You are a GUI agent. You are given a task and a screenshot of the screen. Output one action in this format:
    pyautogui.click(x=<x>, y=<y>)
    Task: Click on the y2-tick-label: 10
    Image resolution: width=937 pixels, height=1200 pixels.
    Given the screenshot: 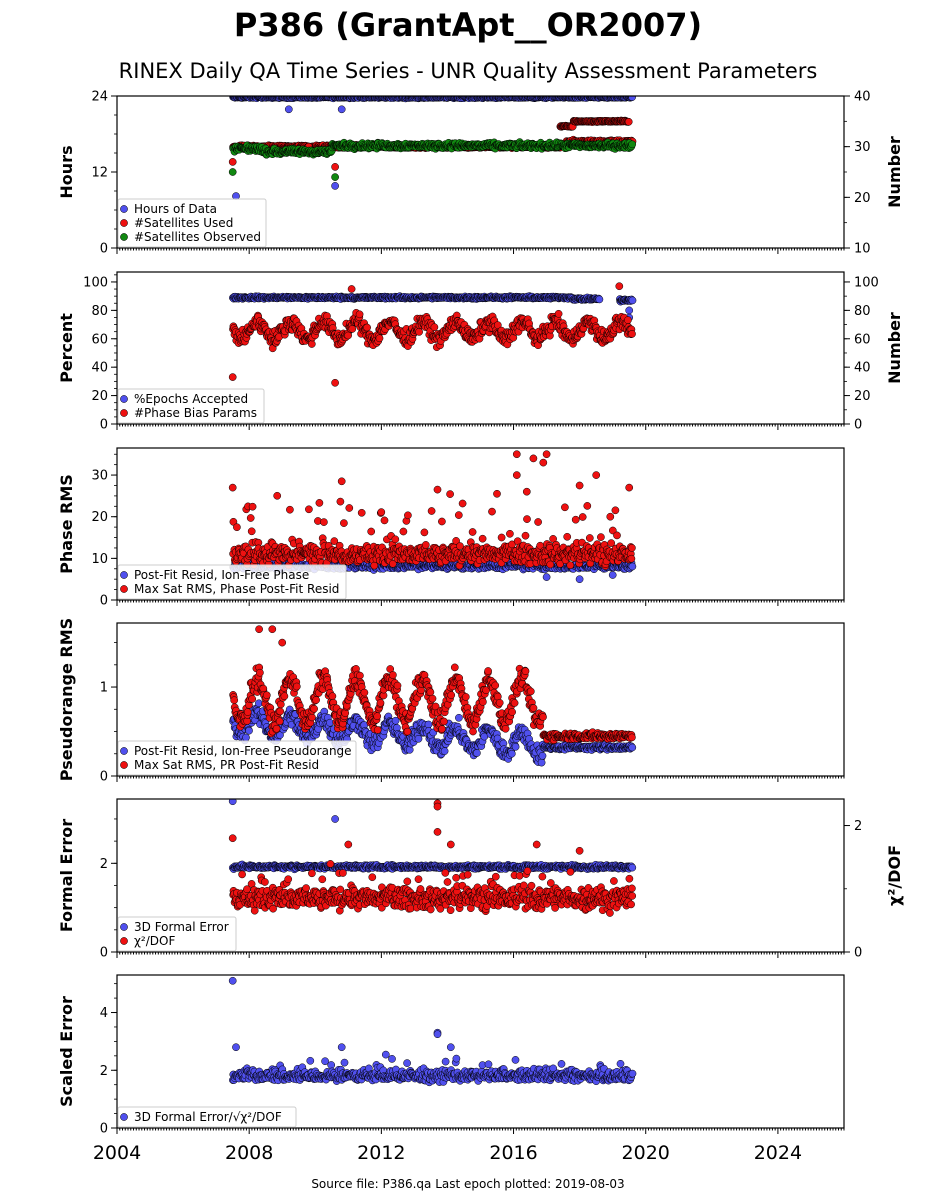 What is the action you would take?
    pyautogui.click(x=862, y=249)
    